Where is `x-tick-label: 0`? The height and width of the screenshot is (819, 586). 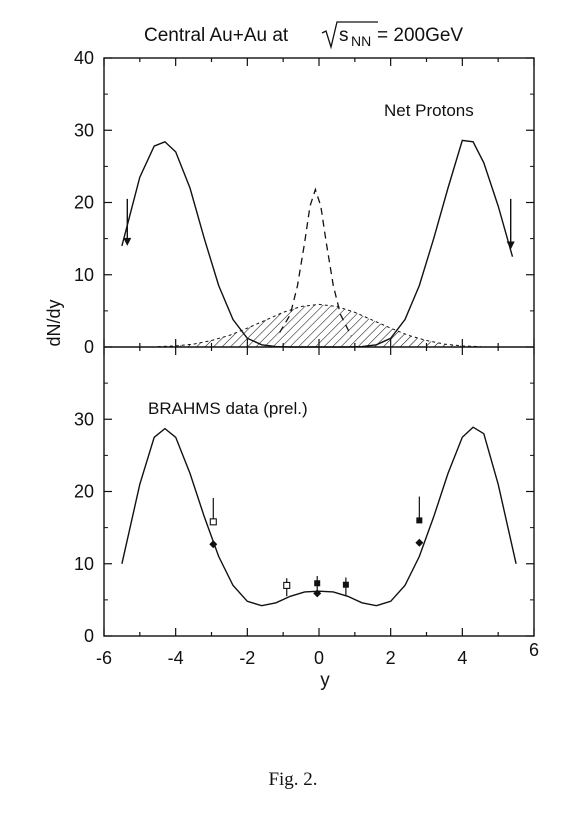
x-tick-label: 0 is located at coordinates (319, 658).